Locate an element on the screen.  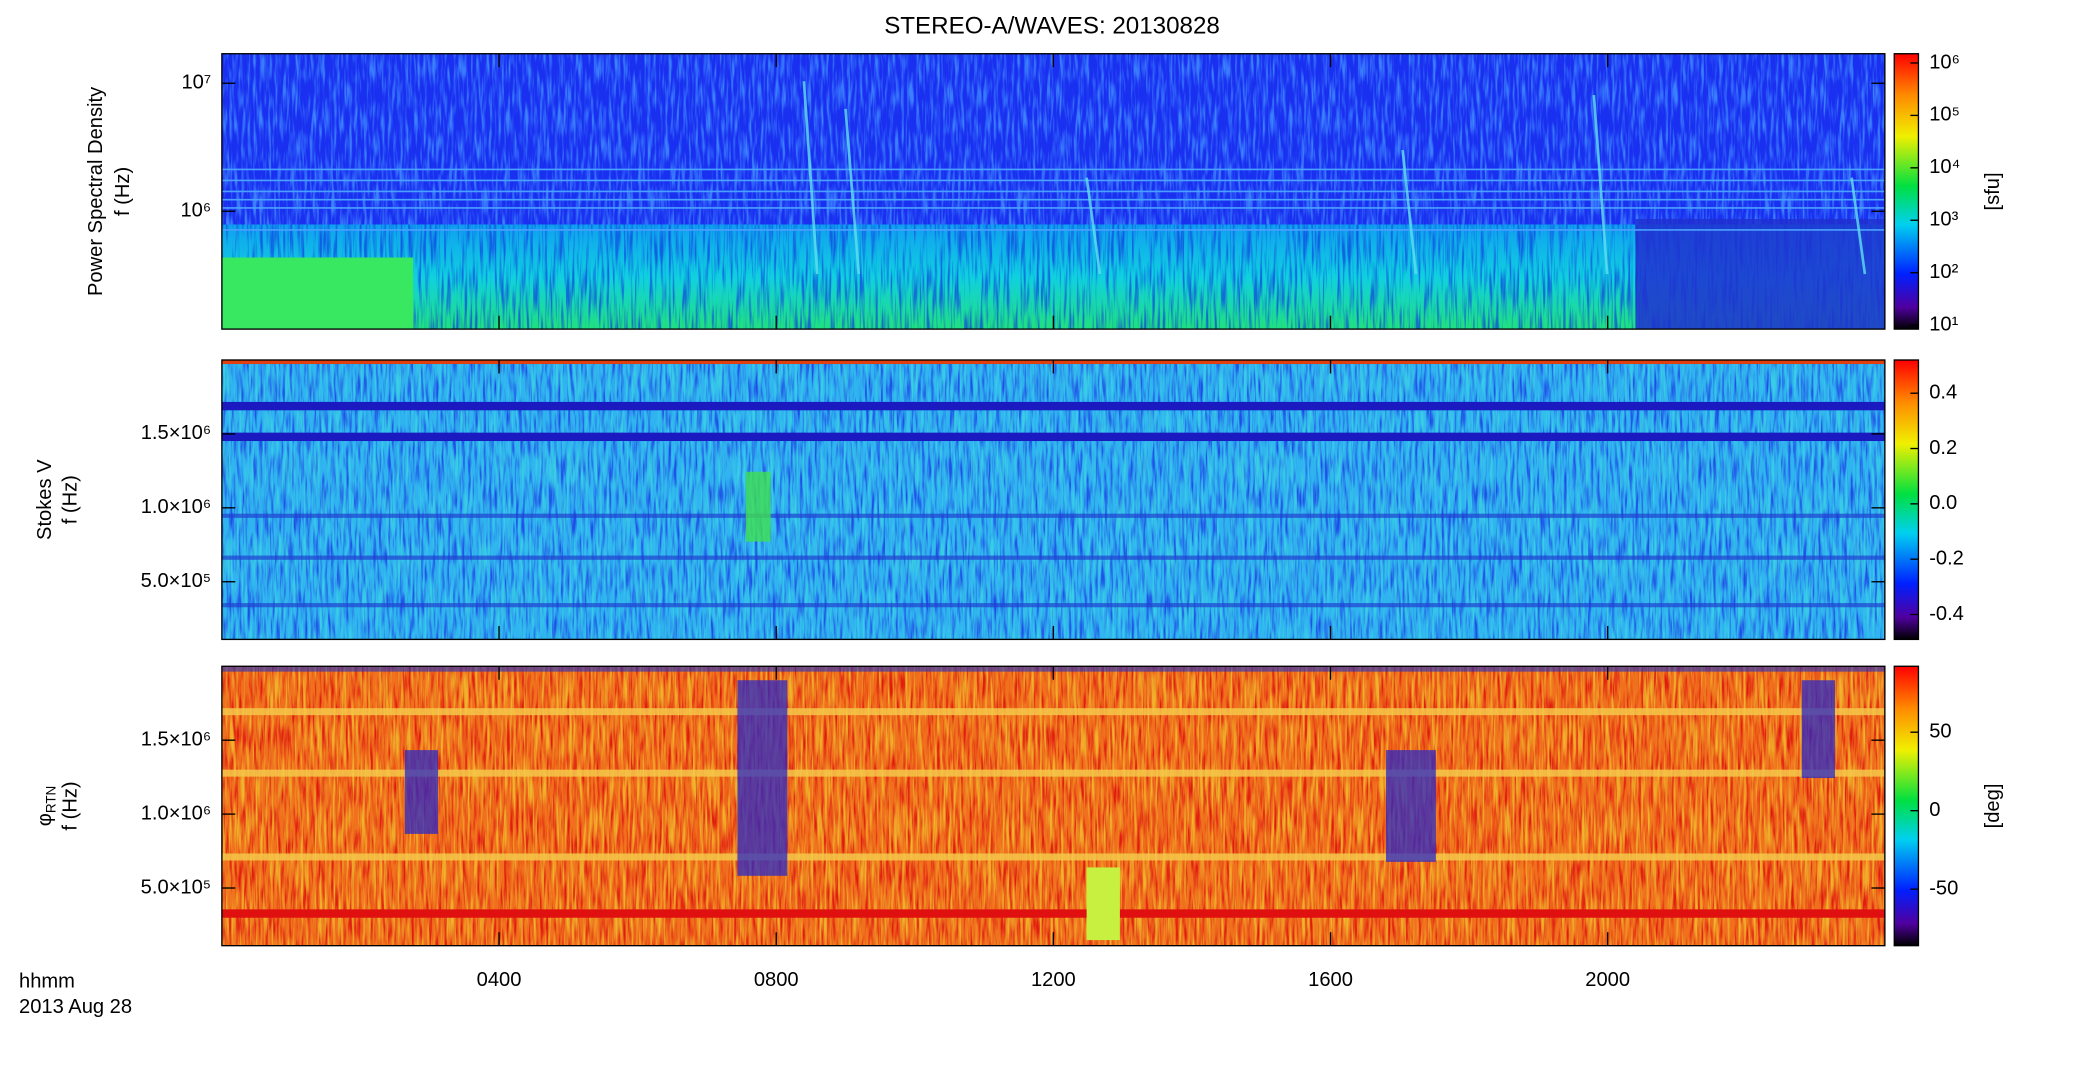
colorbar-label: [deg] is located at coordinates (1993, 806).